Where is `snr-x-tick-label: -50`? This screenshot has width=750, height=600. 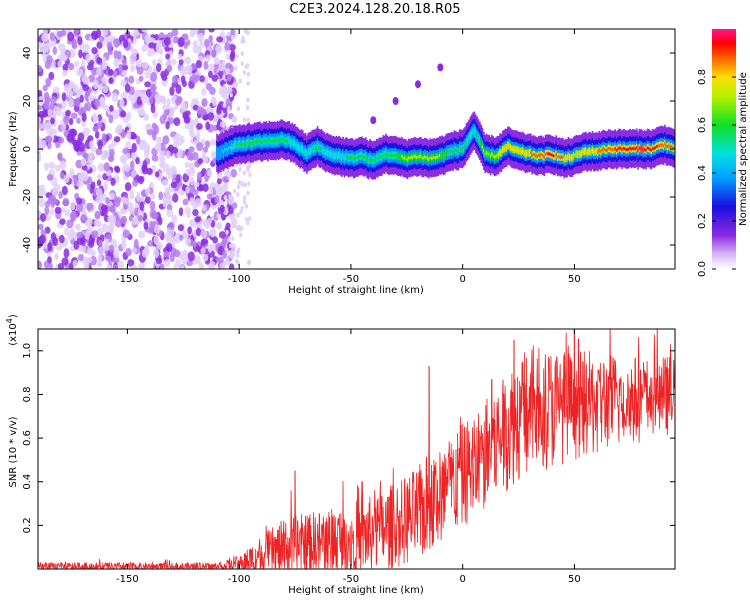 snr-x-tick-label: -50 is located at coordinates (351, 579).